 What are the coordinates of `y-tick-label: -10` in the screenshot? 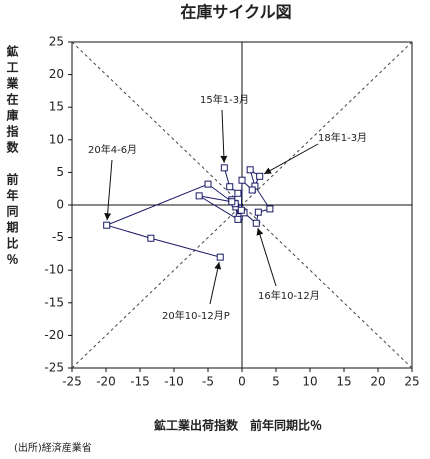 It's located at (54, 270).